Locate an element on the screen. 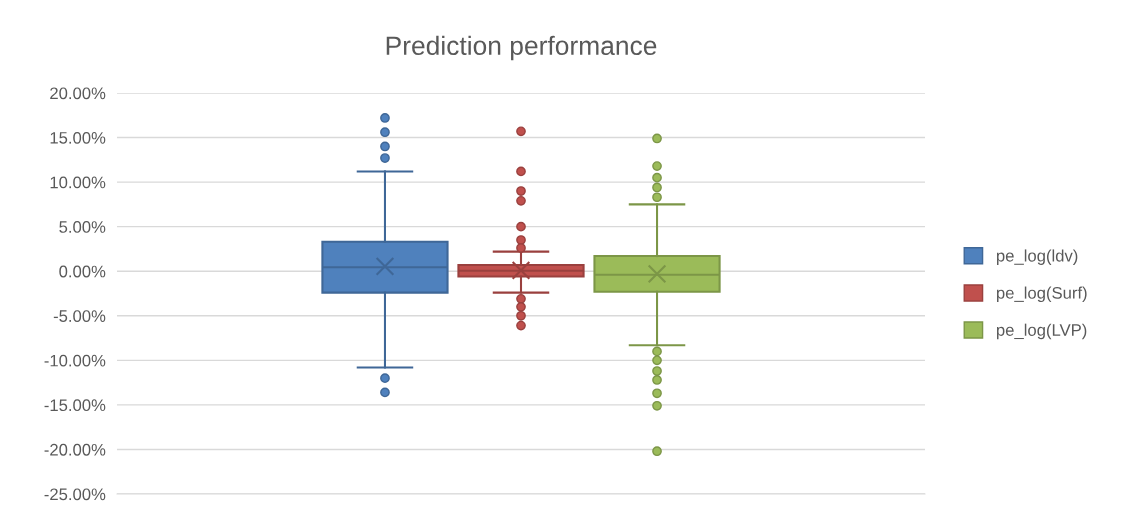 The width and height of the screenshot is (1135, 521). y-tick-label: 5.00% is located at coordinates (82, 227).